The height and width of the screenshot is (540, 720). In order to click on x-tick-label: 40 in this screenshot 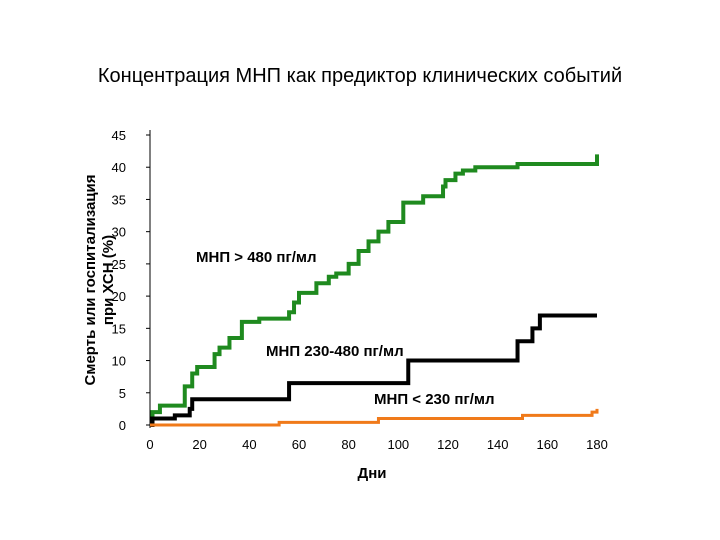, I will do `click(249, 444)`.